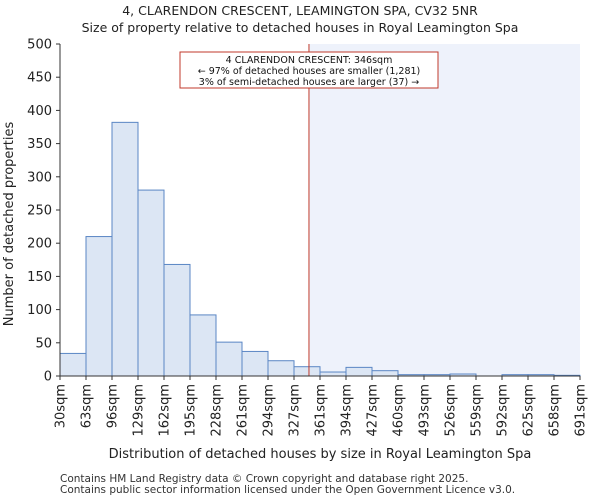  I want to click on x-tick-label: 427sqm, so click(373, 410).